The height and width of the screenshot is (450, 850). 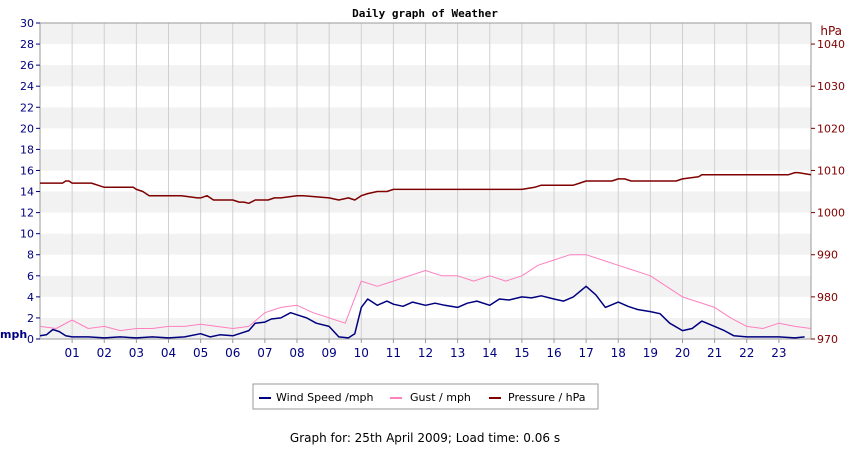 I want to click on x-tick-label: 10, so click(x=361, y=353).